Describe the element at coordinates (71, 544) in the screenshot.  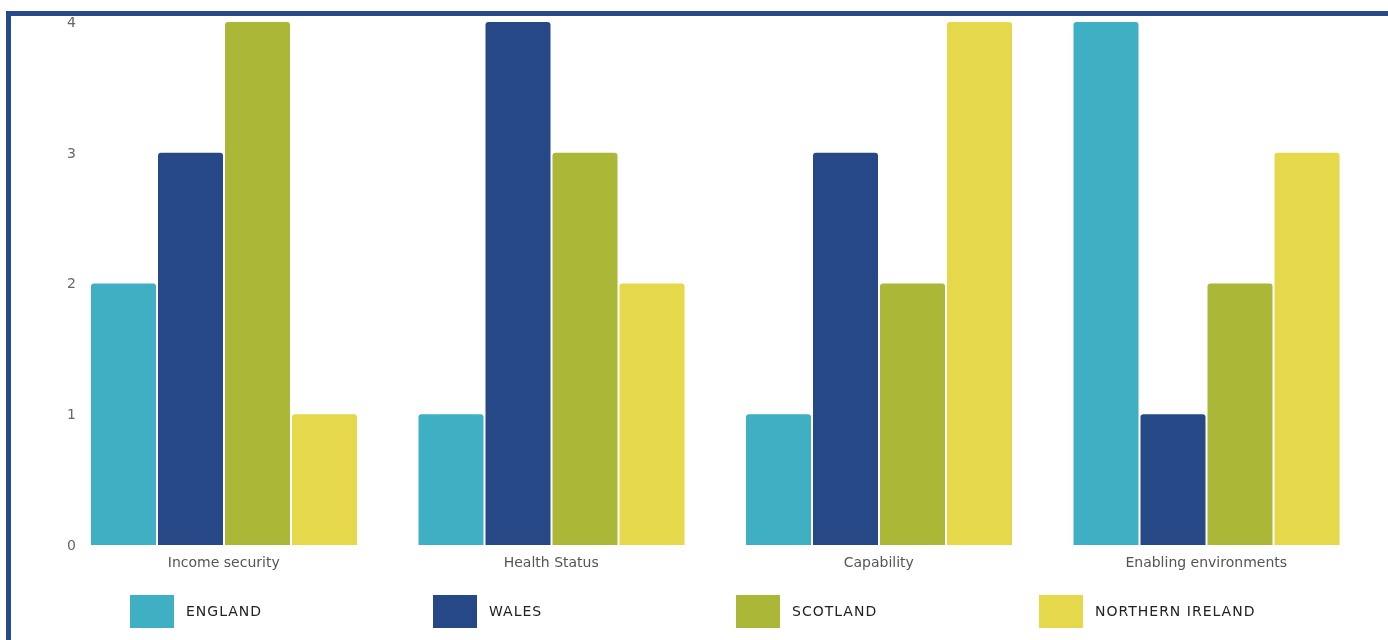
I see `y-tick-label: 0` at that location.